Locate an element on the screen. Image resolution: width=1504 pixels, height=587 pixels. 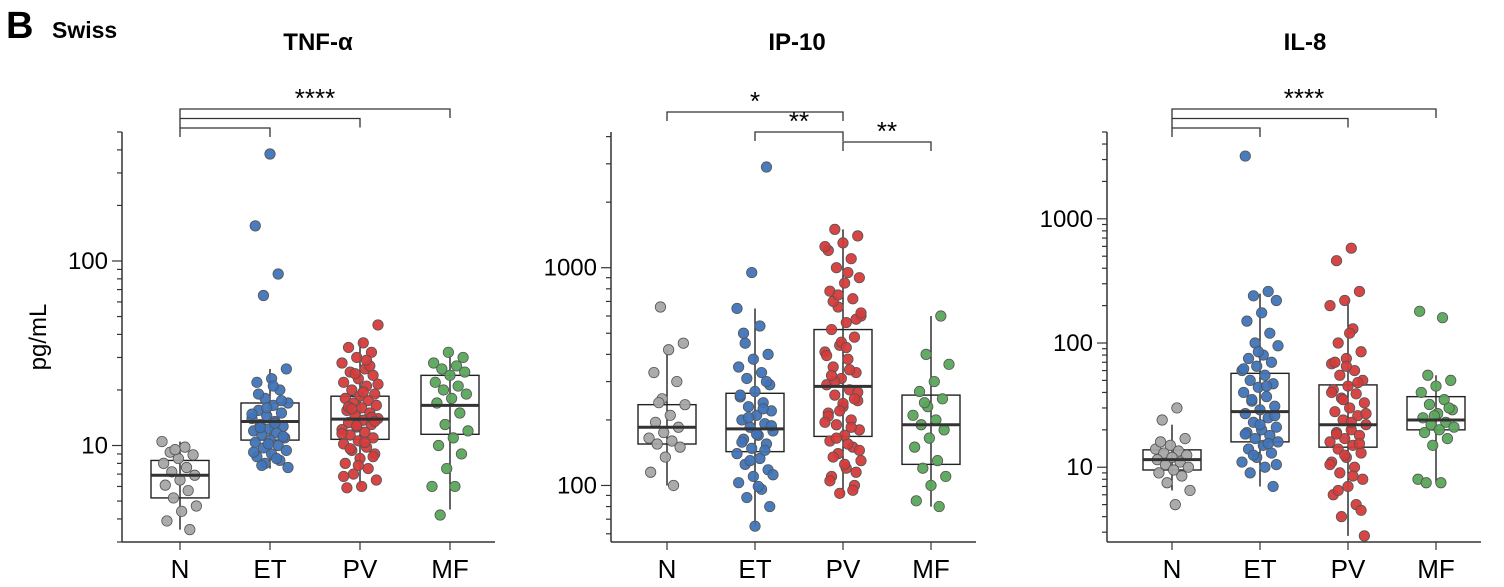
significance-label: ** is located at coordinates (799, 121).